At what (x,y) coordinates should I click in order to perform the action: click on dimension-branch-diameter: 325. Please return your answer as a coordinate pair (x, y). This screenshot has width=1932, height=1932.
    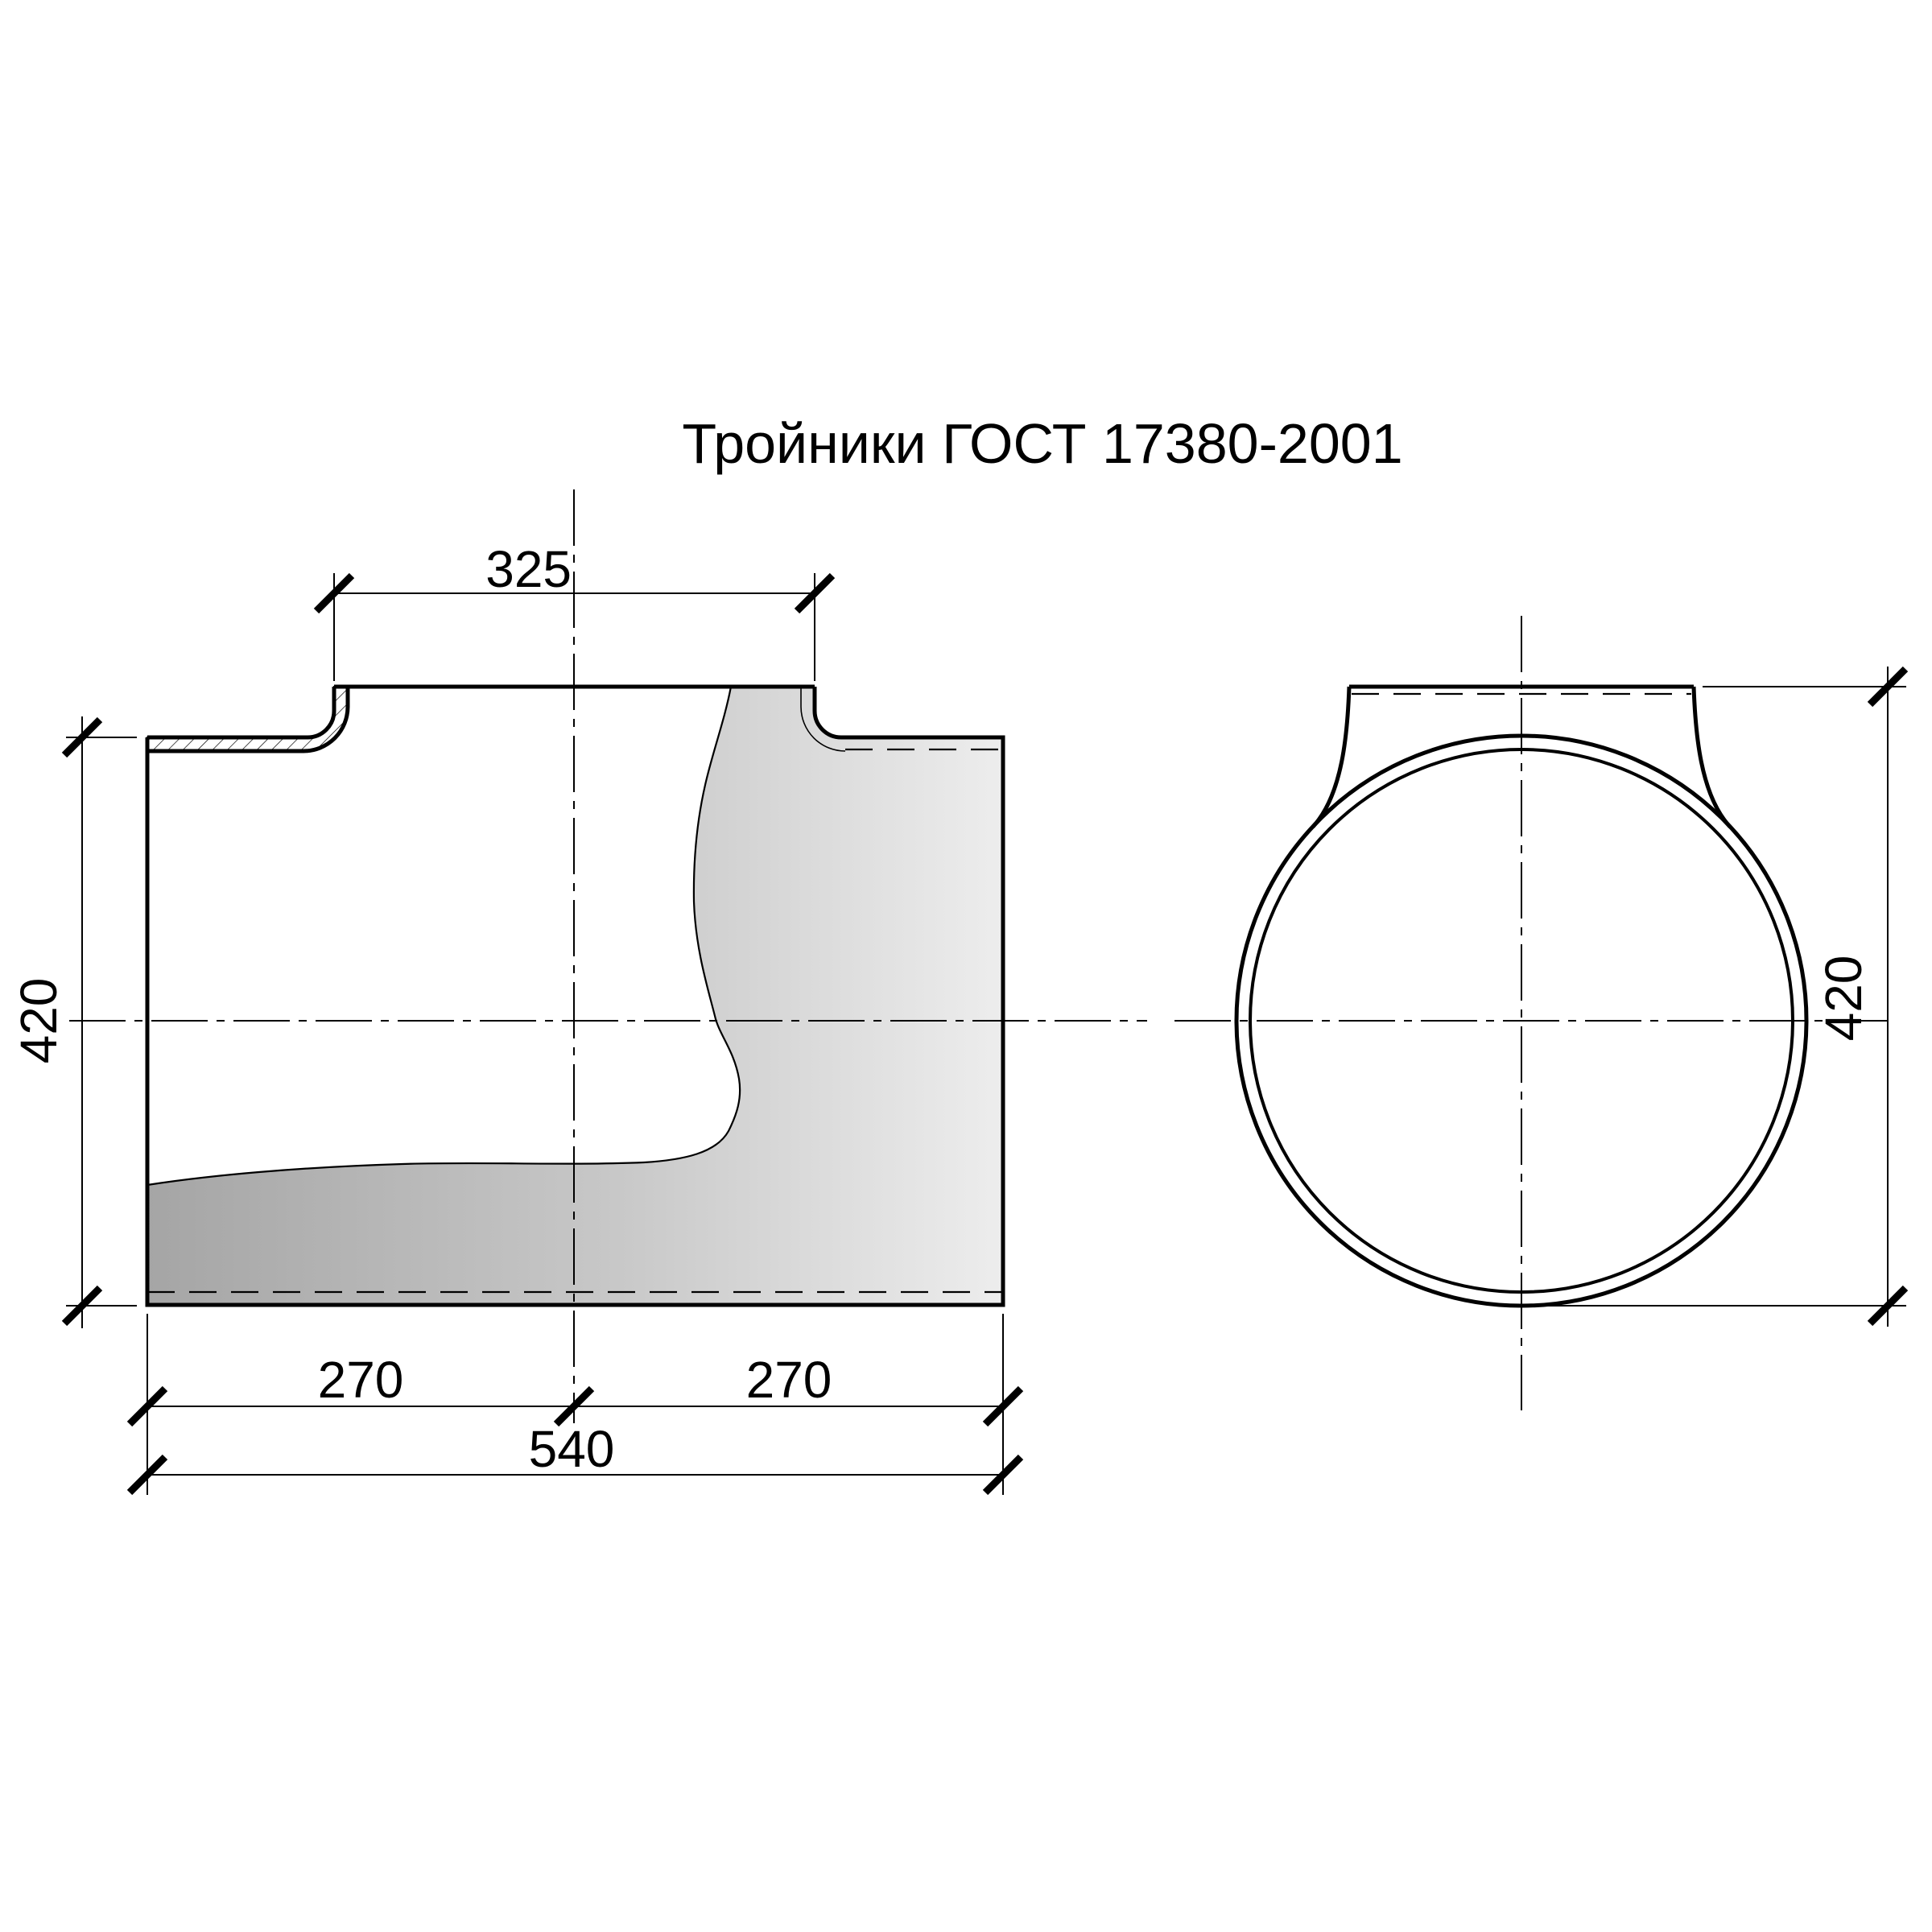
    Looking at the image, I should click on (574, 610).